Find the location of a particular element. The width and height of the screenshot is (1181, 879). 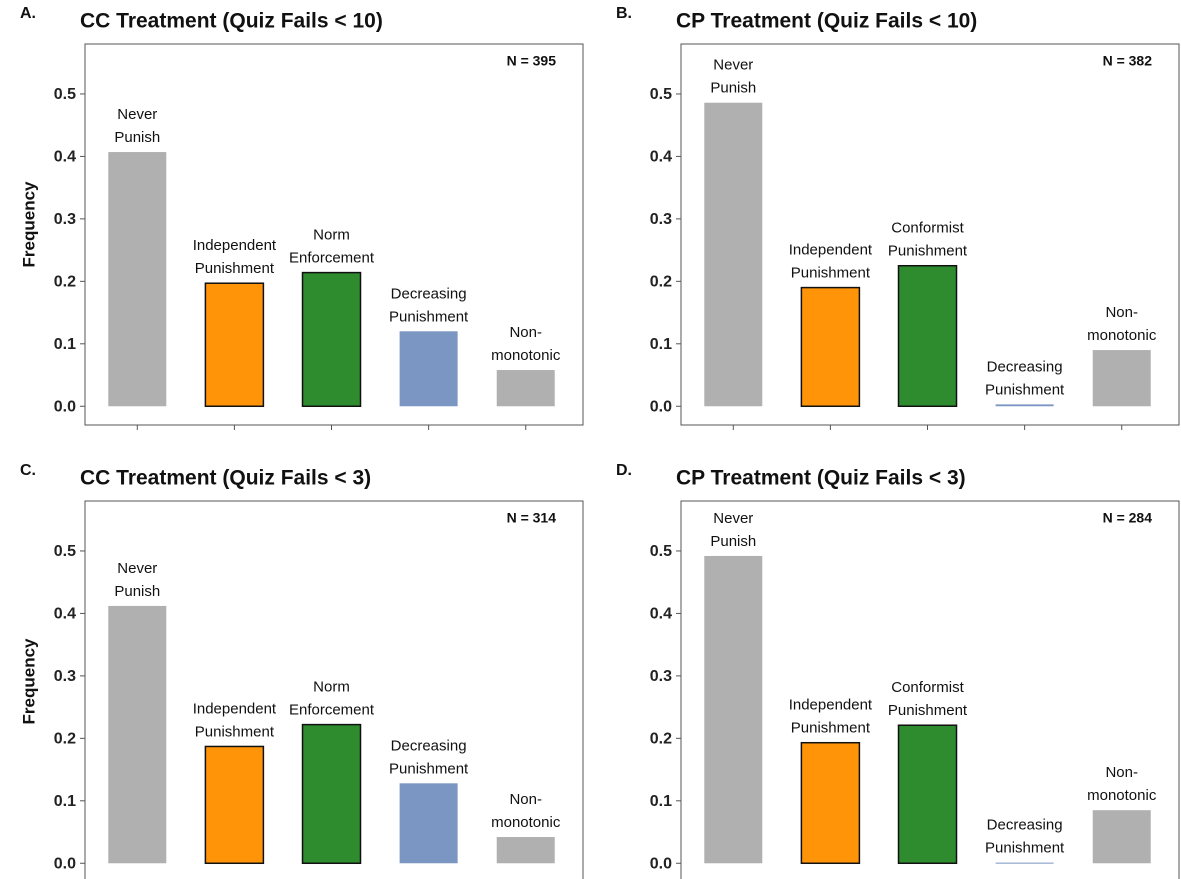

panel-title: CP Treatment (Quiz Fails < 10) is located at coordinates (826, 21).